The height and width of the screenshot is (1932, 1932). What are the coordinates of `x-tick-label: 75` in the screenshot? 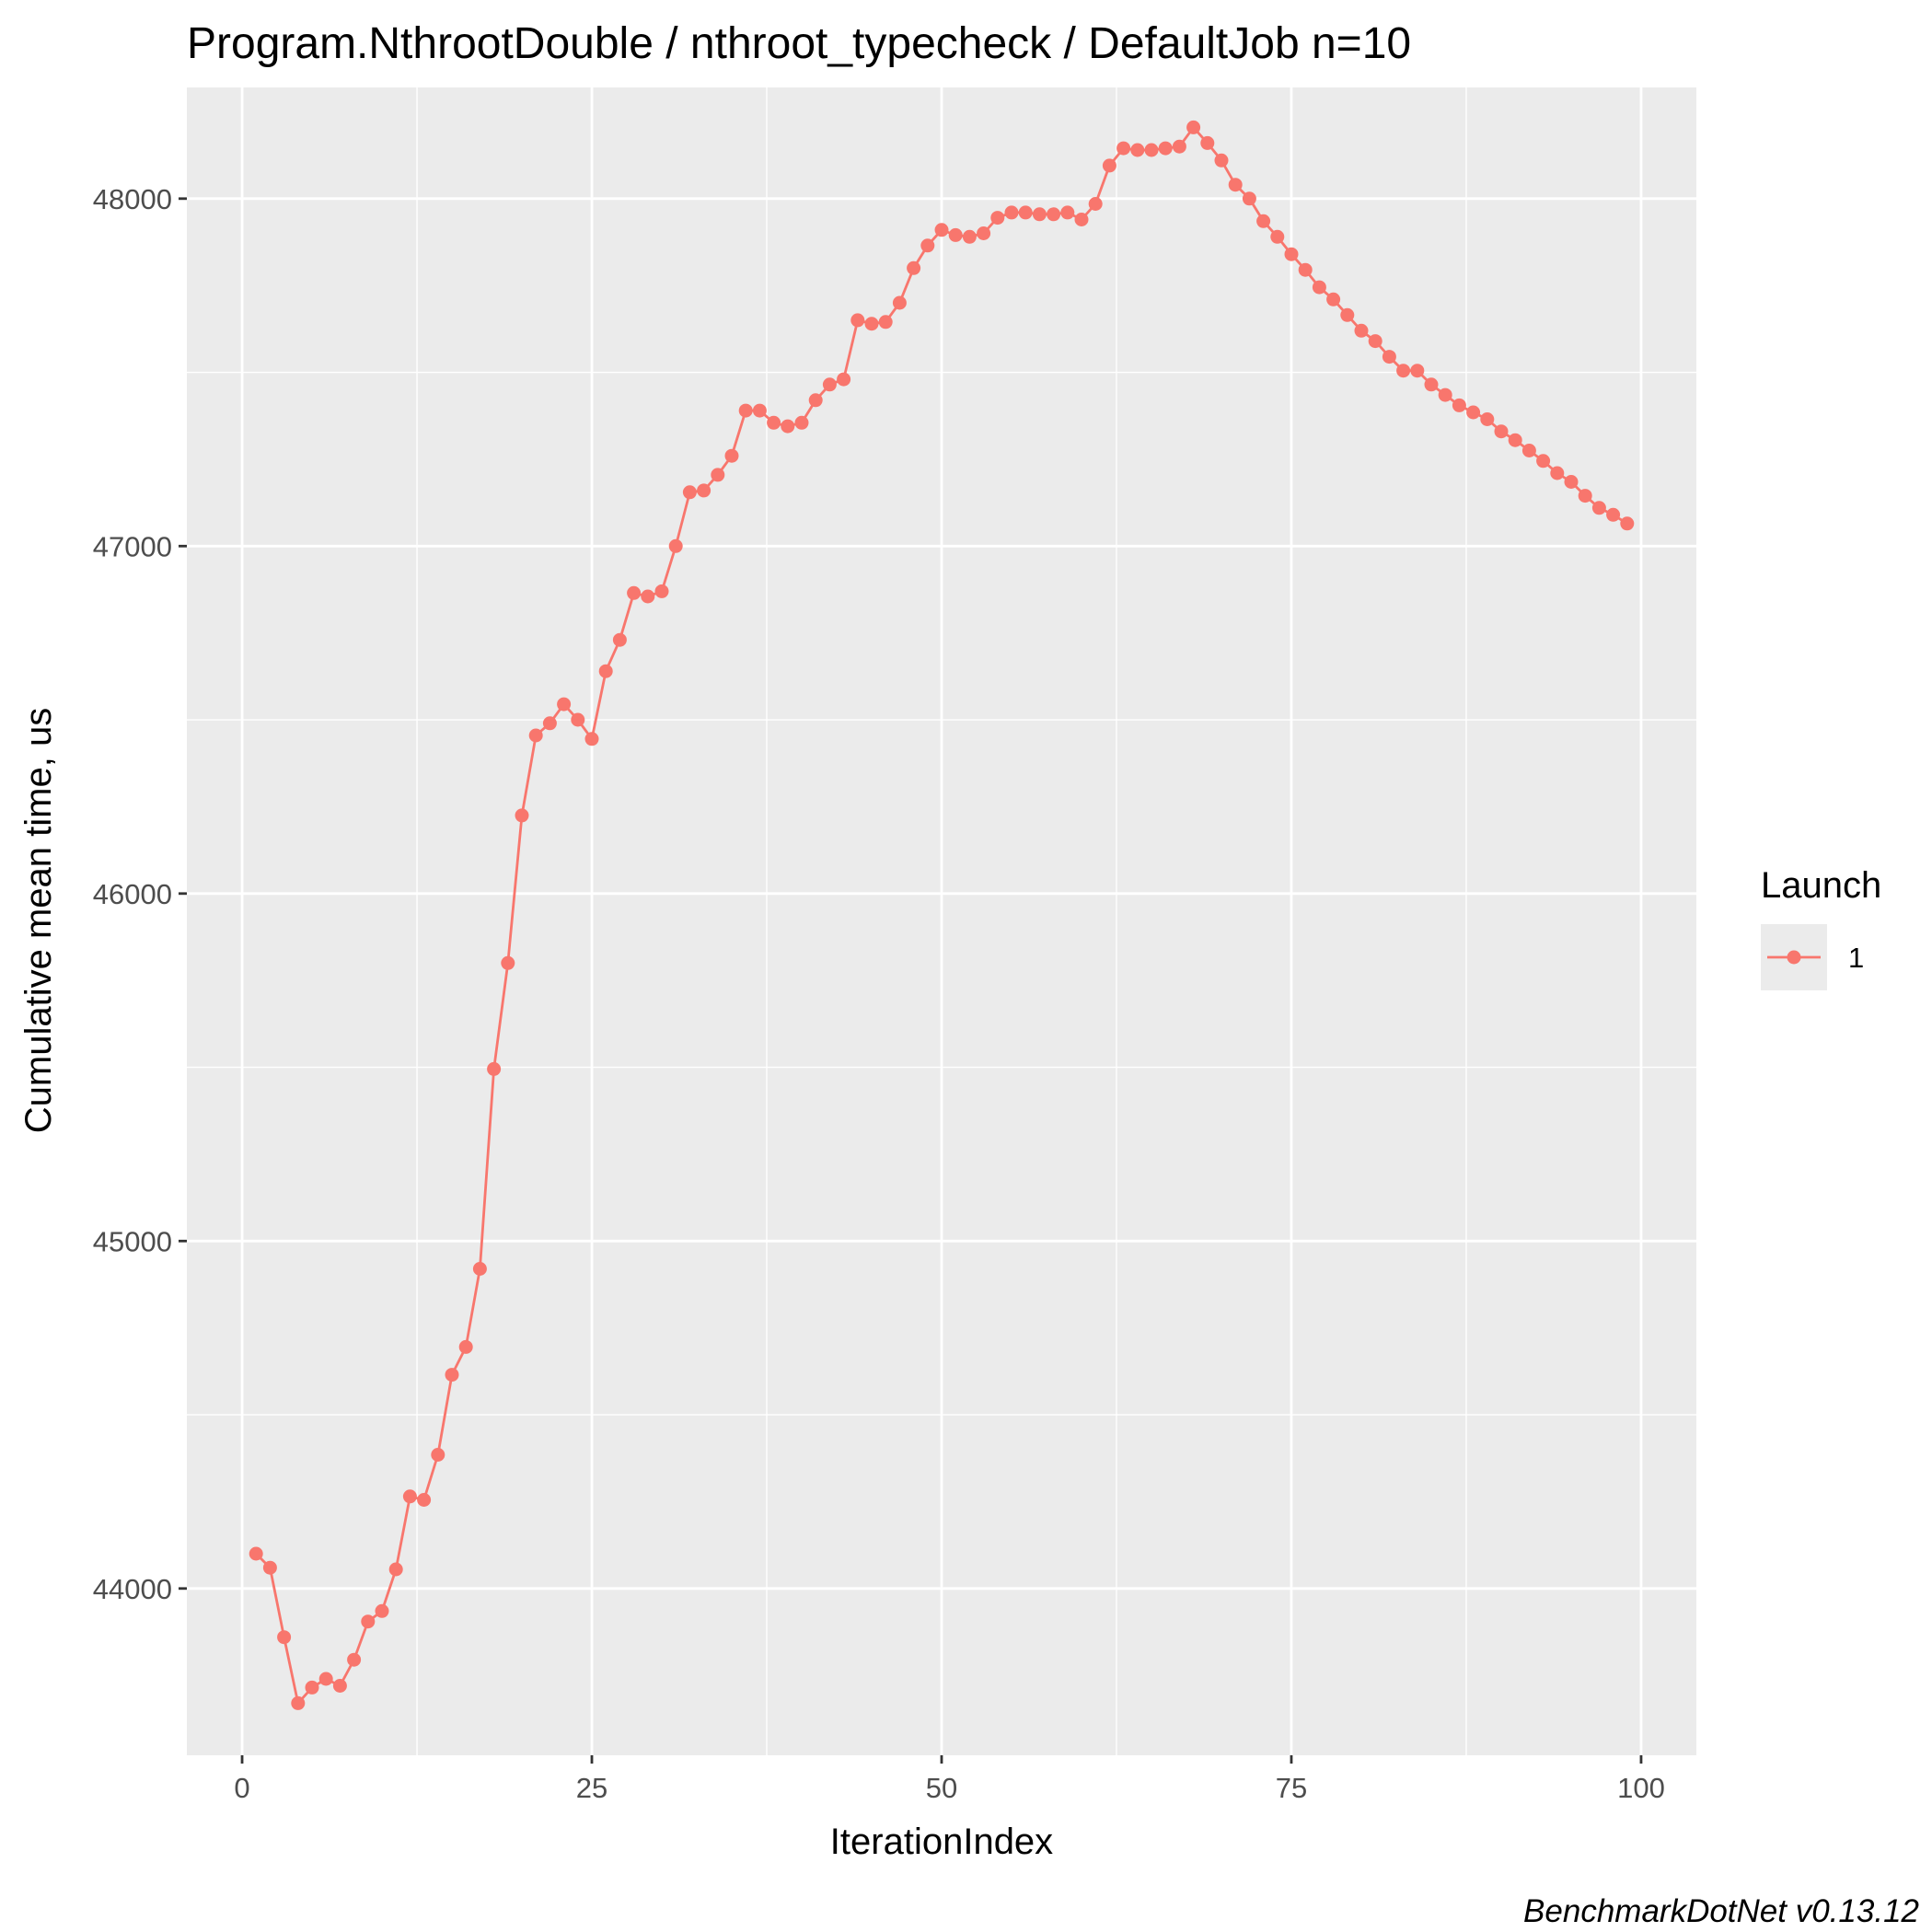 It's located at (1292, 1788).